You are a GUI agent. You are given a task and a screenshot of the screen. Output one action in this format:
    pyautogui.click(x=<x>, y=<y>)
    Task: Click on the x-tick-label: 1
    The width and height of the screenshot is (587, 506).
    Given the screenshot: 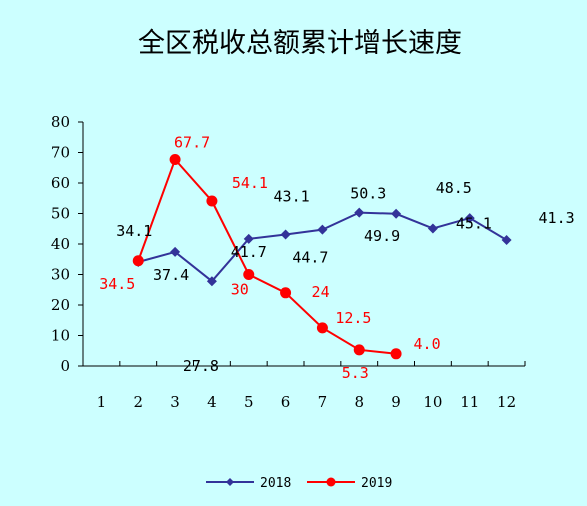 What is the action you would take?
    pyautogui.click(x=102, y=402)
    